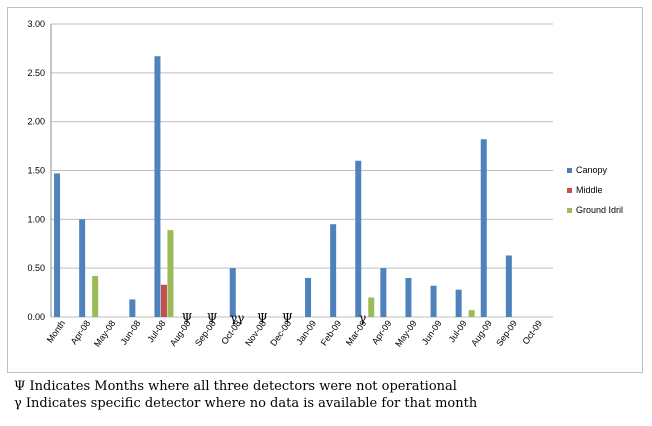 The image size is (652, 426). I want to click on x-tick-label: Oct-09, so click(532, 332).